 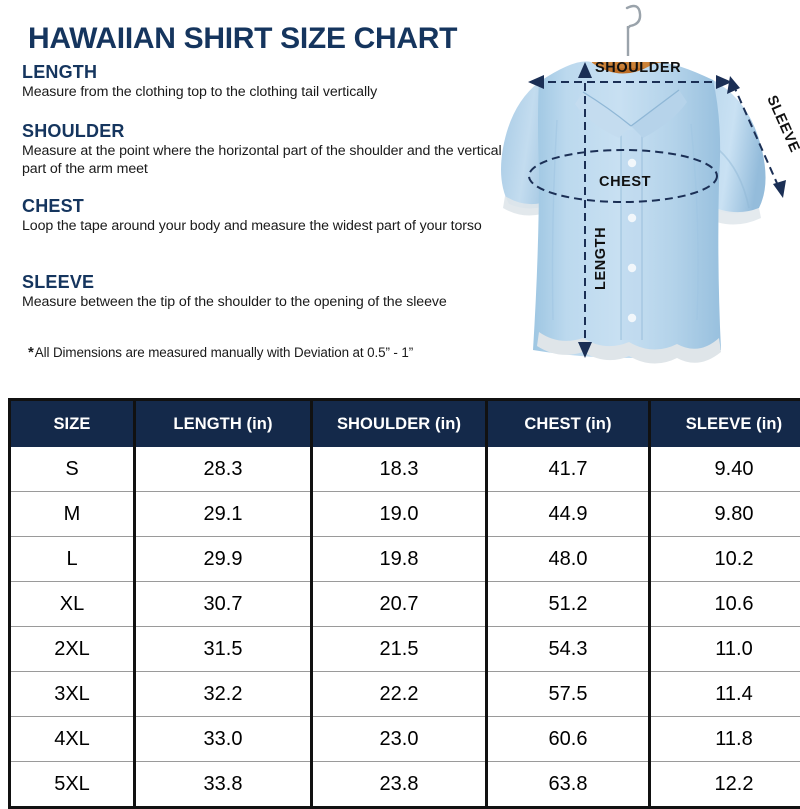 What do you see at coordinates (399, 649) in the screenshot?
I see `cell-shoulder: 21.5` at bounding box center [399, 649].